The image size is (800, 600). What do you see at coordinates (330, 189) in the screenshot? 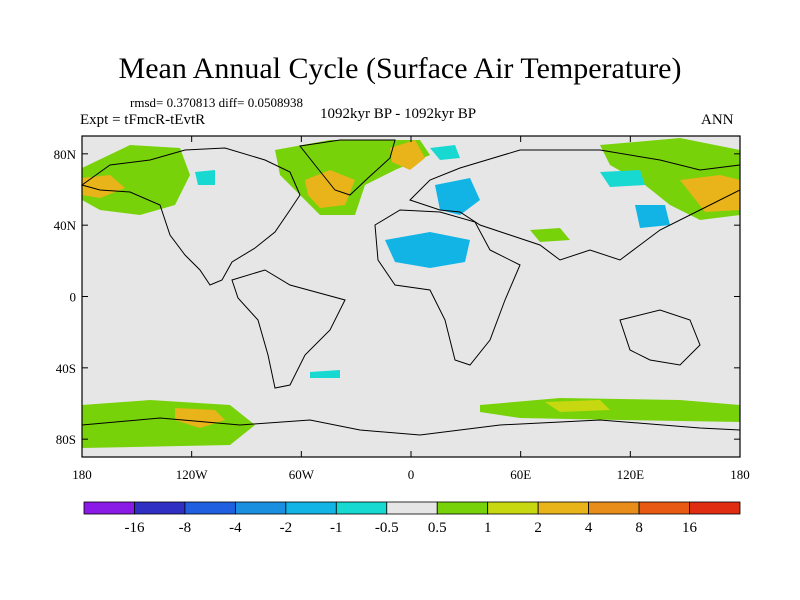
I see `labrador-warm-core` at bounding box center [330, 189].